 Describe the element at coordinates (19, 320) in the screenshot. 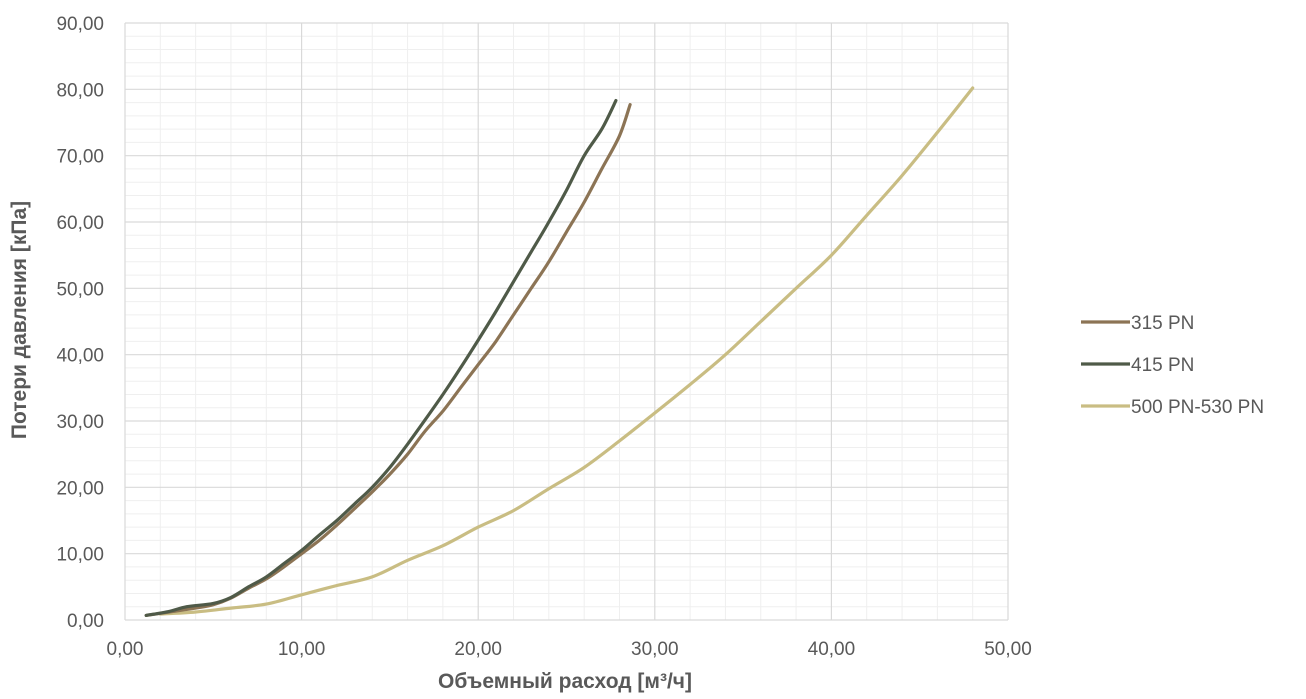

I see `y-axis-title: Потери давления [кПа]` at that location.